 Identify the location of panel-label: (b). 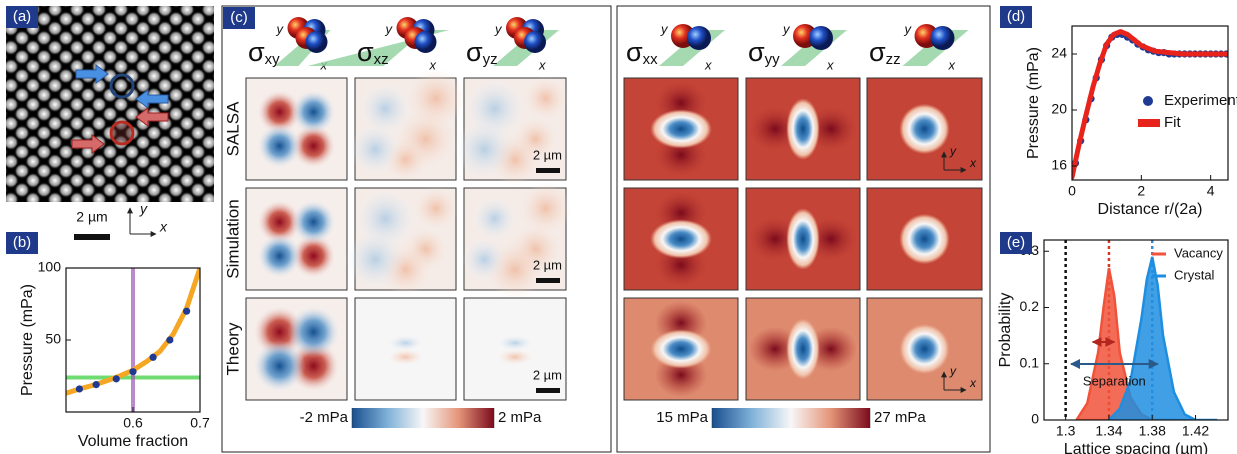
(22, 242).